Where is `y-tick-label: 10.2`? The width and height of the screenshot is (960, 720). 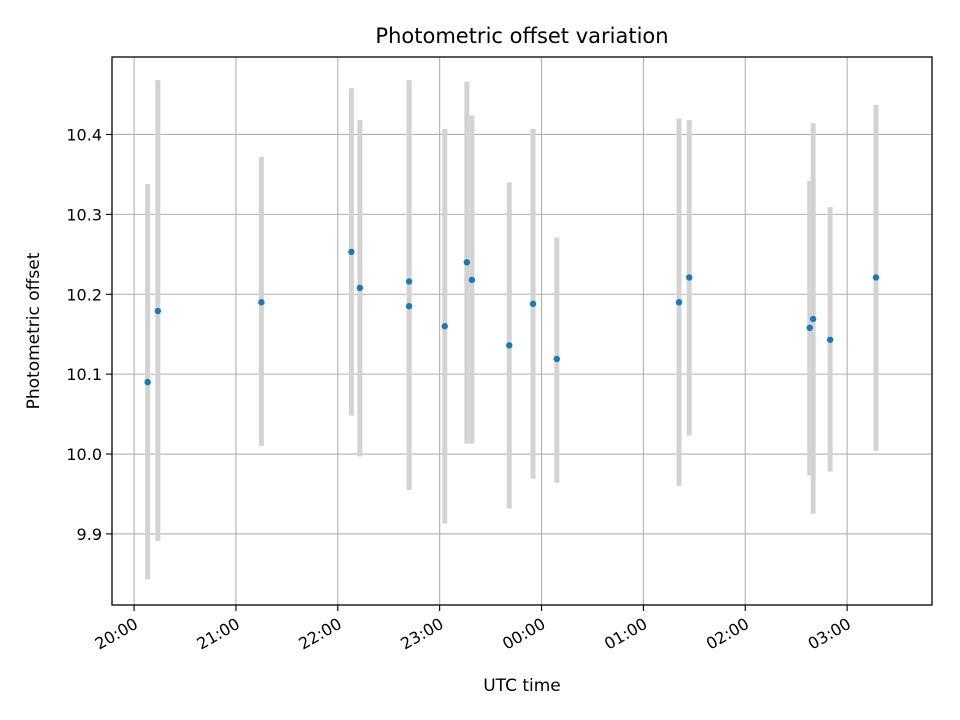
y-tick-label: 10.2 is located at coordinates (84, 294).